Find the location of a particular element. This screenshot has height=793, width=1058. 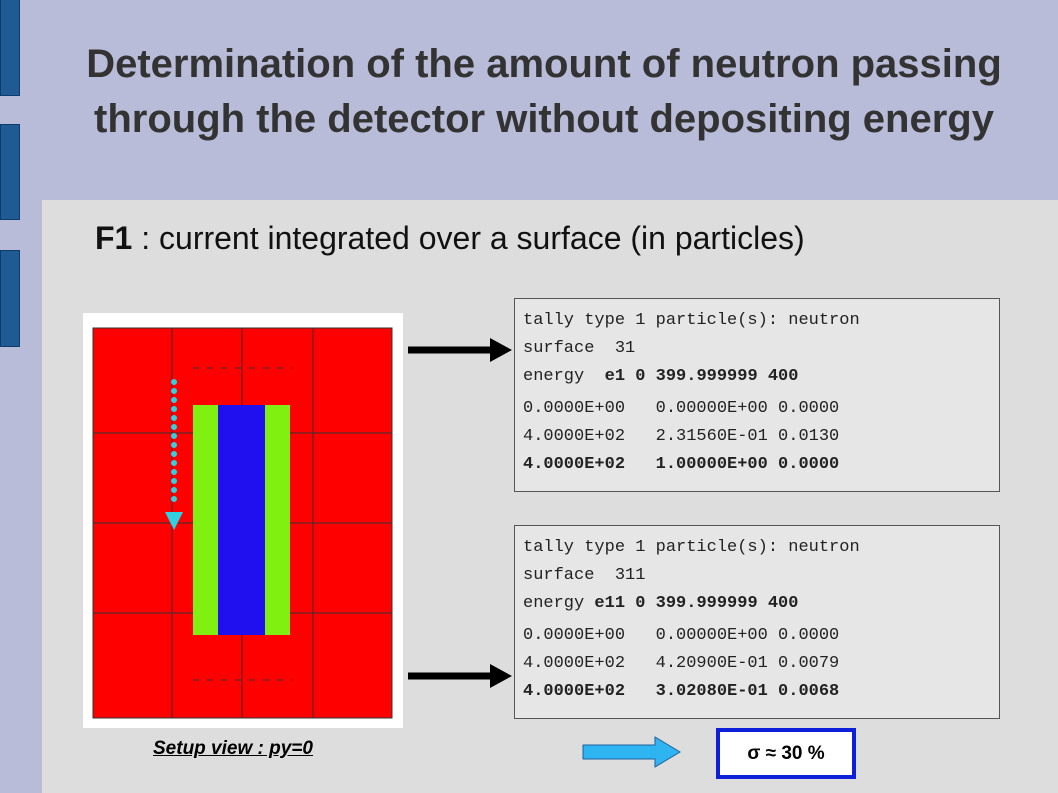

subtitle-bold: F1 is located at coordinates (114, 238).